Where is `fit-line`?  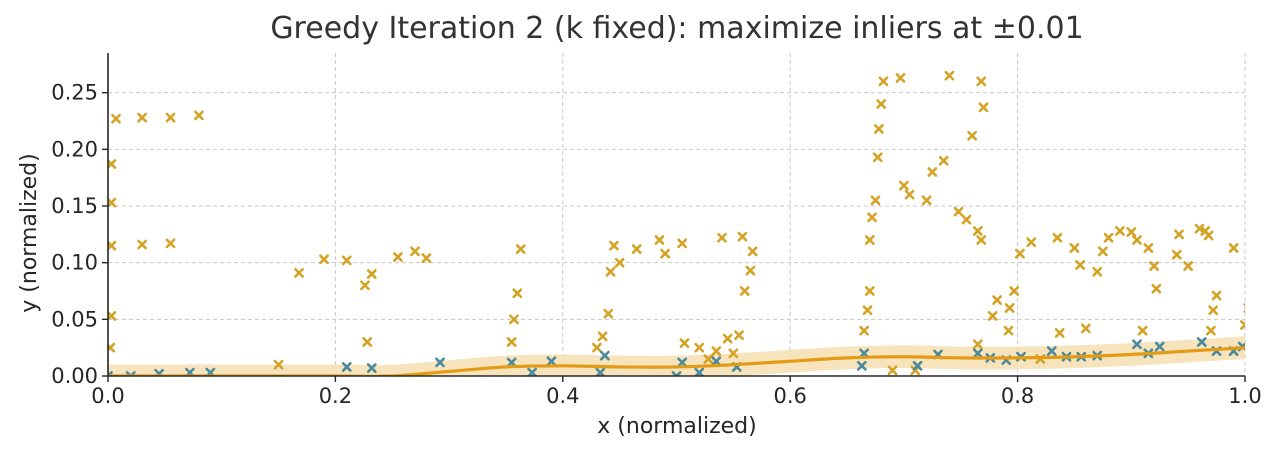 fit-line is located at coordinates (676, 361).